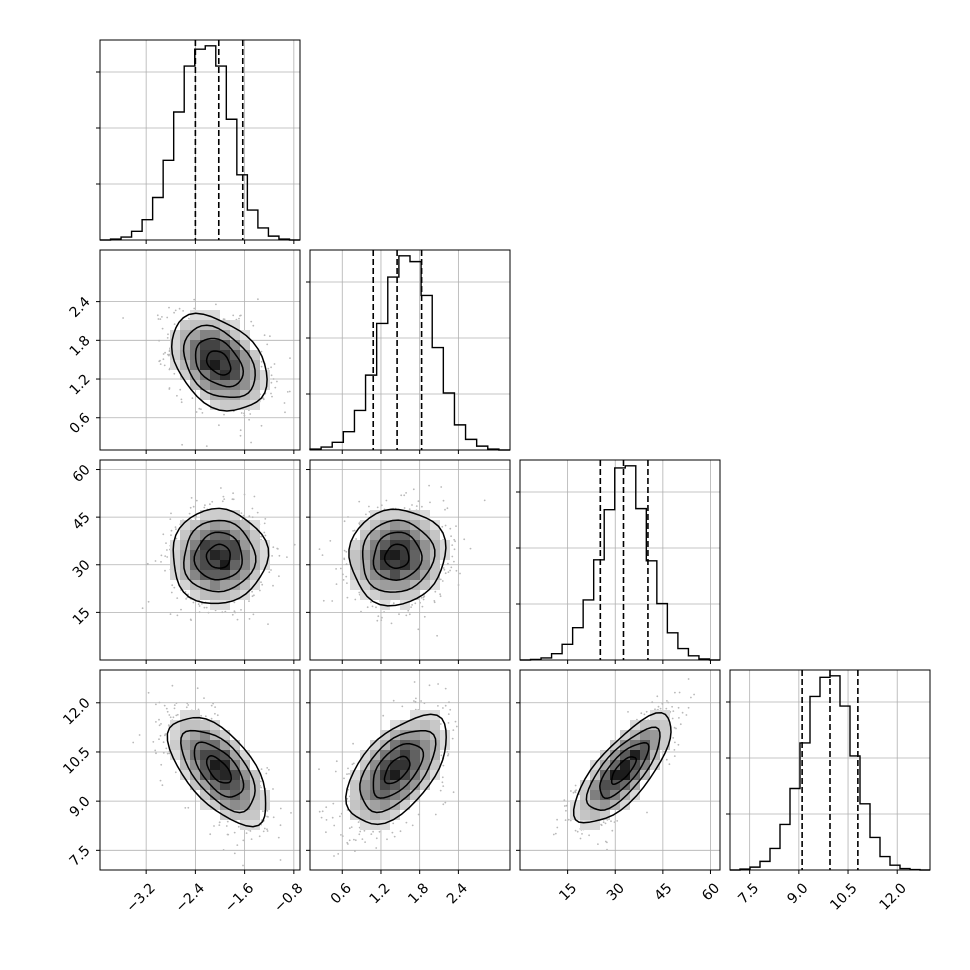 The image size is (970, 970). Describe the element at coordinates (380, 893) in the screenshot. I see `x-tick-label-1-1: 1.2` at that location.